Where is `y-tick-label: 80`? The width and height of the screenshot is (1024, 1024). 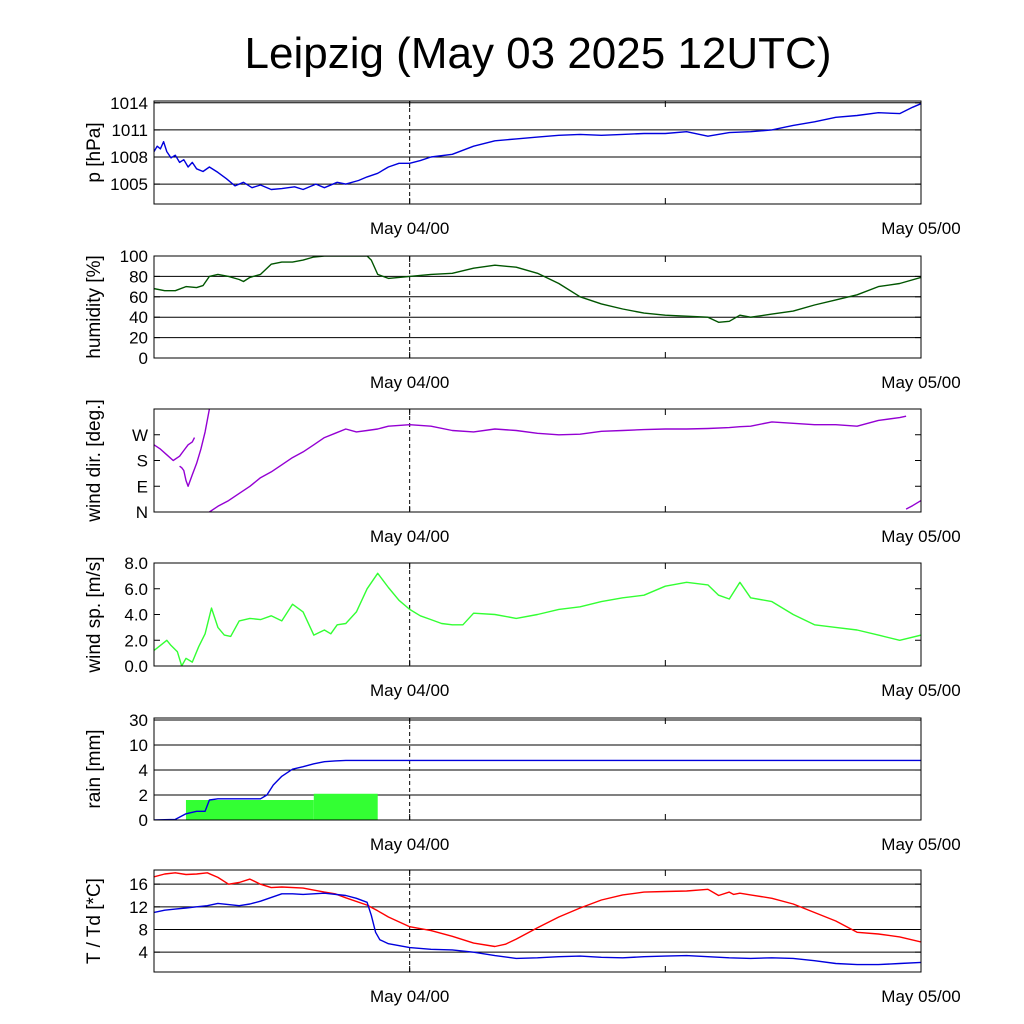 y-tick-label: 80 is located at coordinates (138, 276).